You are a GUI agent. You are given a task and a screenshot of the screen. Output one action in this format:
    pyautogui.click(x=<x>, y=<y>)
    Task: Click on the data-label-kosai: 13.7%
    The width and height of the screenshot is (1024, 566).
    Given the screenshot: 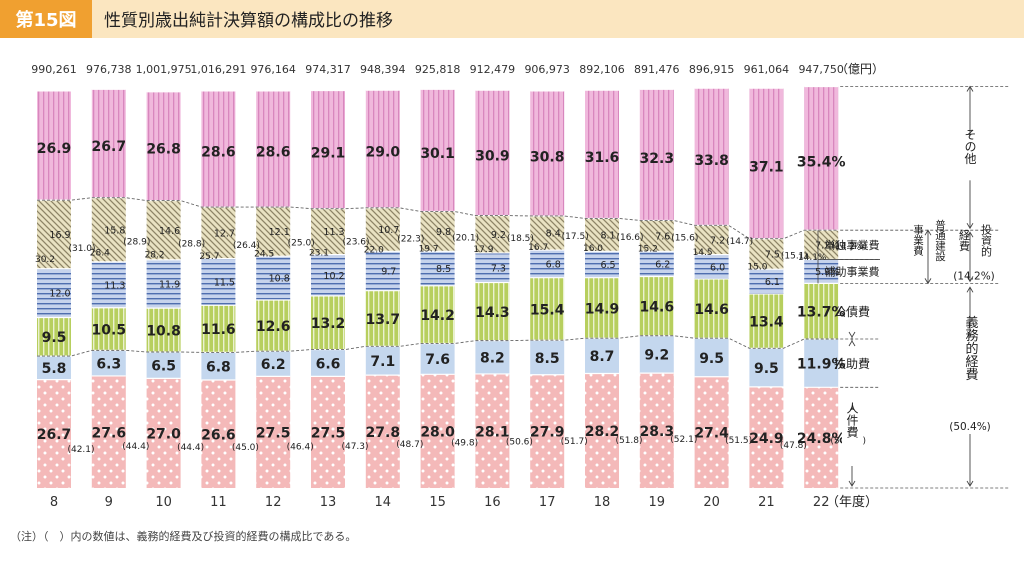 What is the action you would take?
    pyautogui.click(x=821, y=313)
    